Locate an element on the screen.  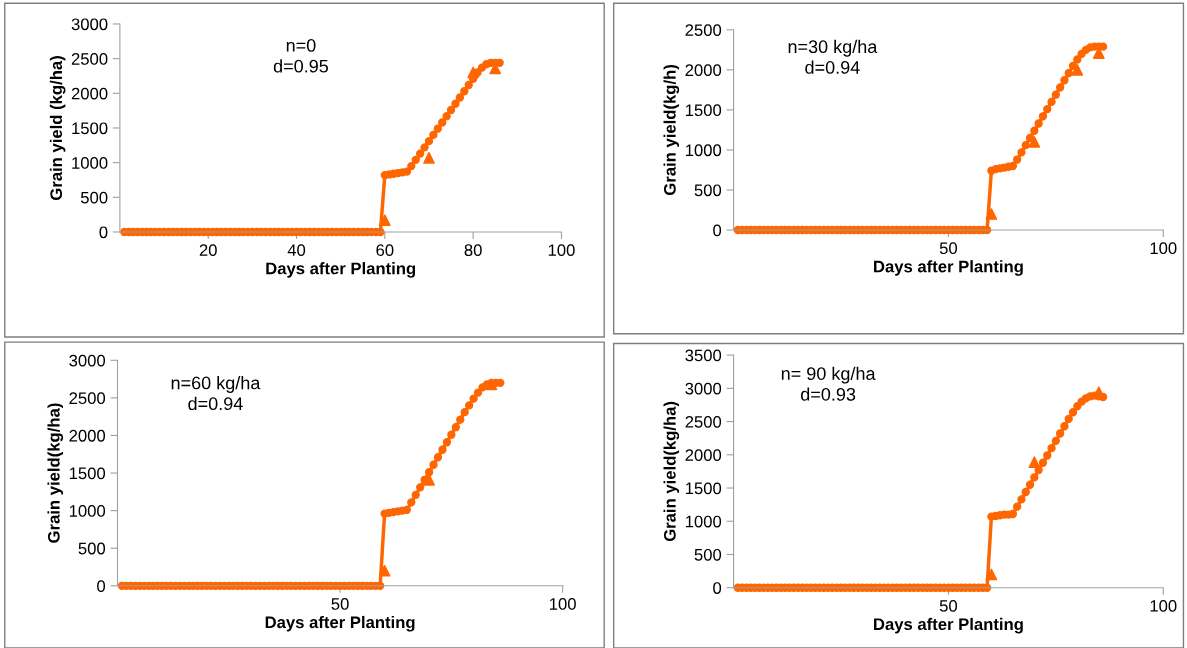
y-axis-title: Grain yield(kg/h) is located at coordinates (671, 130).